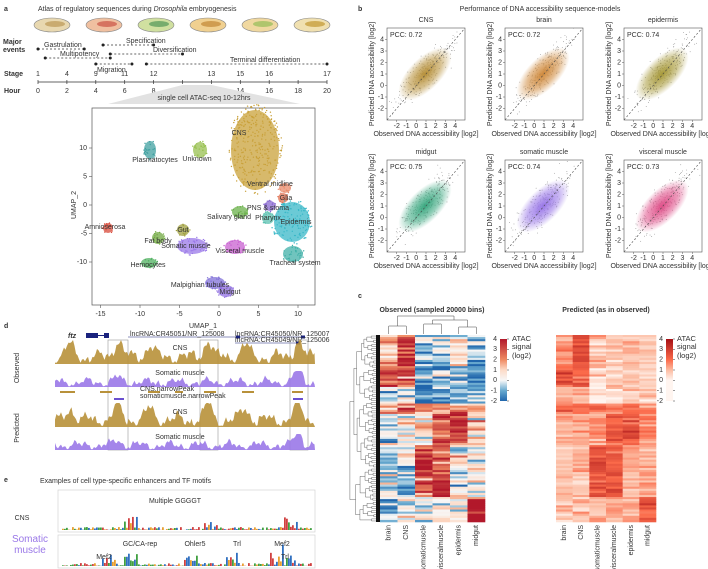 The image size is (708, 569). I want to click on event-label: Terminal differentiation, so click(265, 60).